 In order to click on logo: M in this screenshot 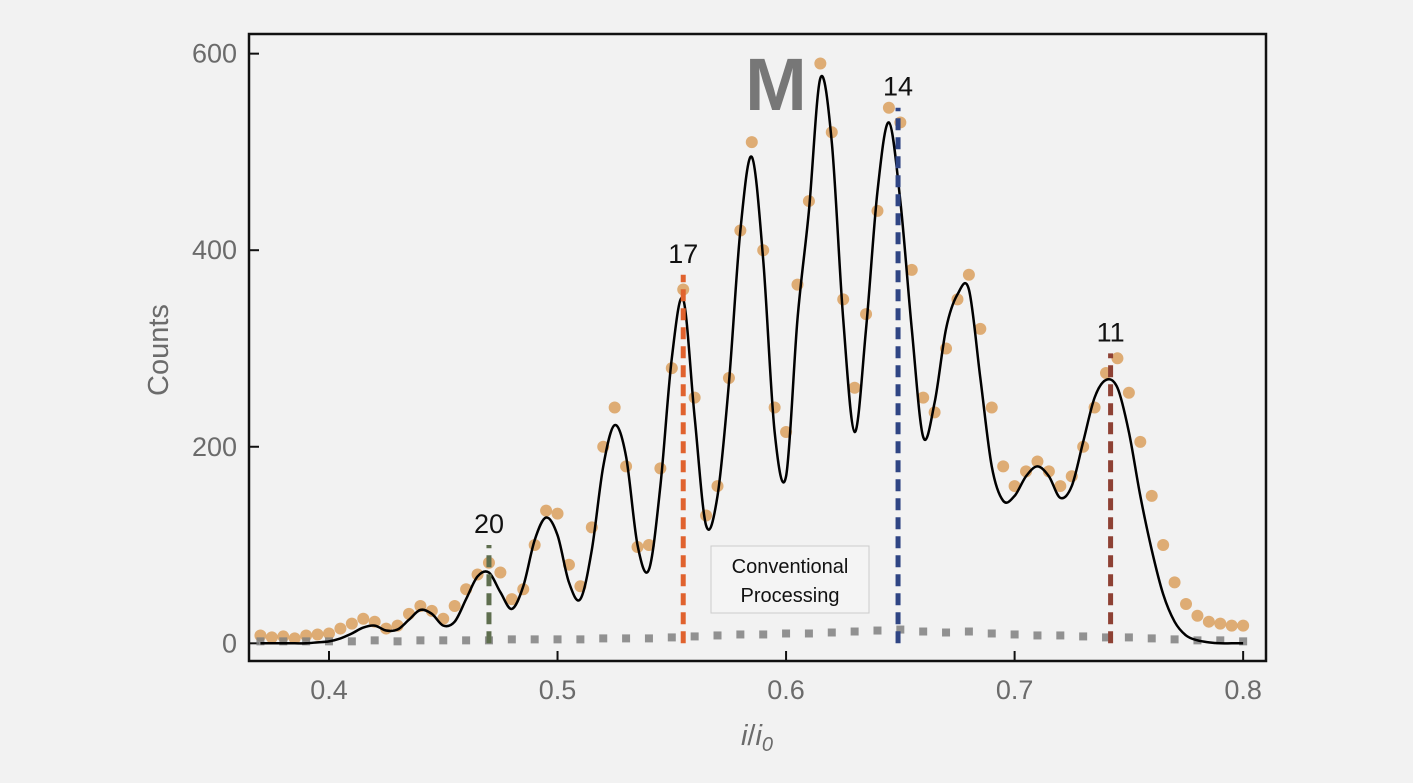, I will do `click(776, 84)`.